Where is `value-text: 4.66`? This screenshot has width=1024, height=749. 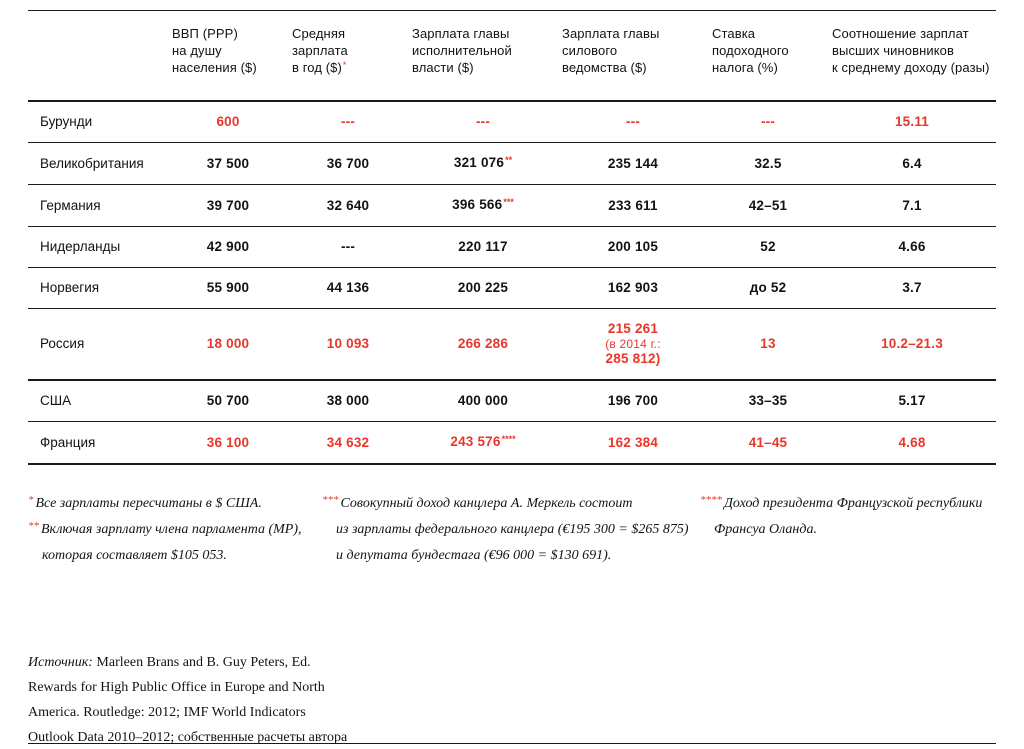
value-text: 4.66 is located at coordinates (912, 246).